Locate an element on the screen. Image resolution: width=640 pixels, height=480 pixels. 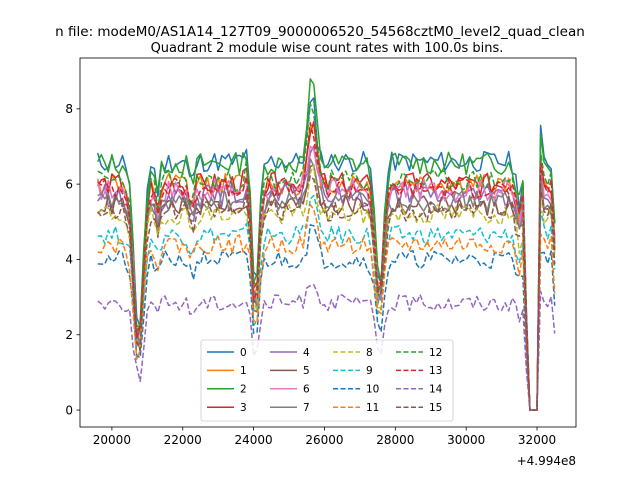
legend-label-15: 15 is located at coordinates (435, 408).